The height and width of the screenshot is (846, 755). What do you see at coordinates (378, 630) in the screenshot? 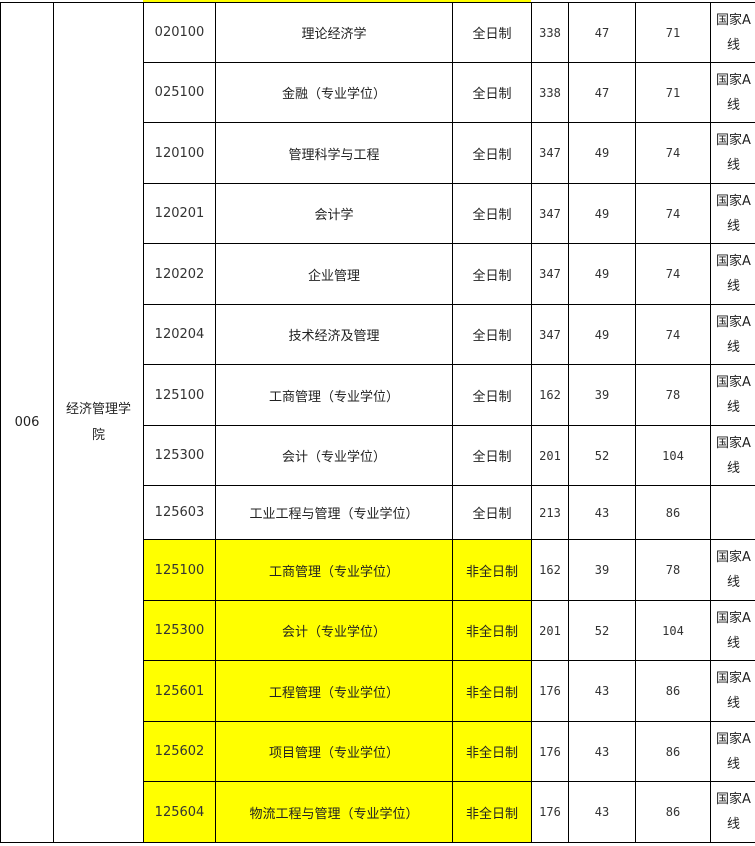
I see `table-row: 125300 会计（专业学位） 非全日制 201 52 104 国家A线` at bounding box center [378, 630].